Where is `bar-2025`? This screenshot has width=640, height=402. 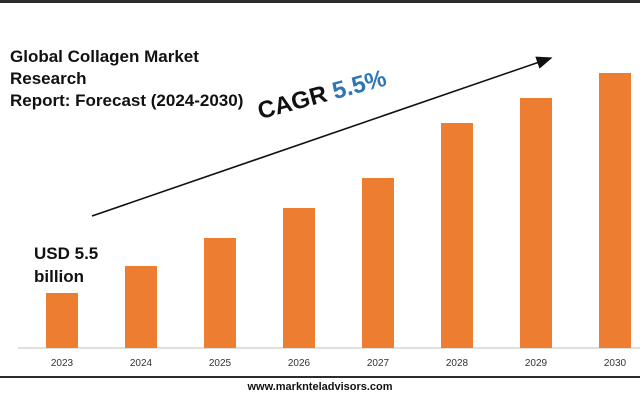 bar-2025 is located at coordinates (220, 293).